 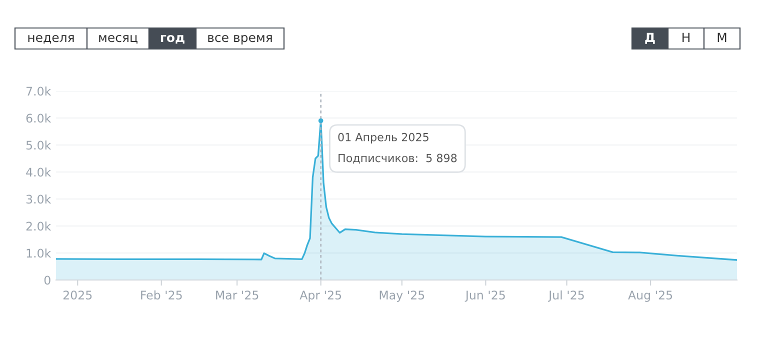 What do you see at coordinates (51, 39) in the screenshot?
I see `text: неделя` at bounding box center [51, 39].